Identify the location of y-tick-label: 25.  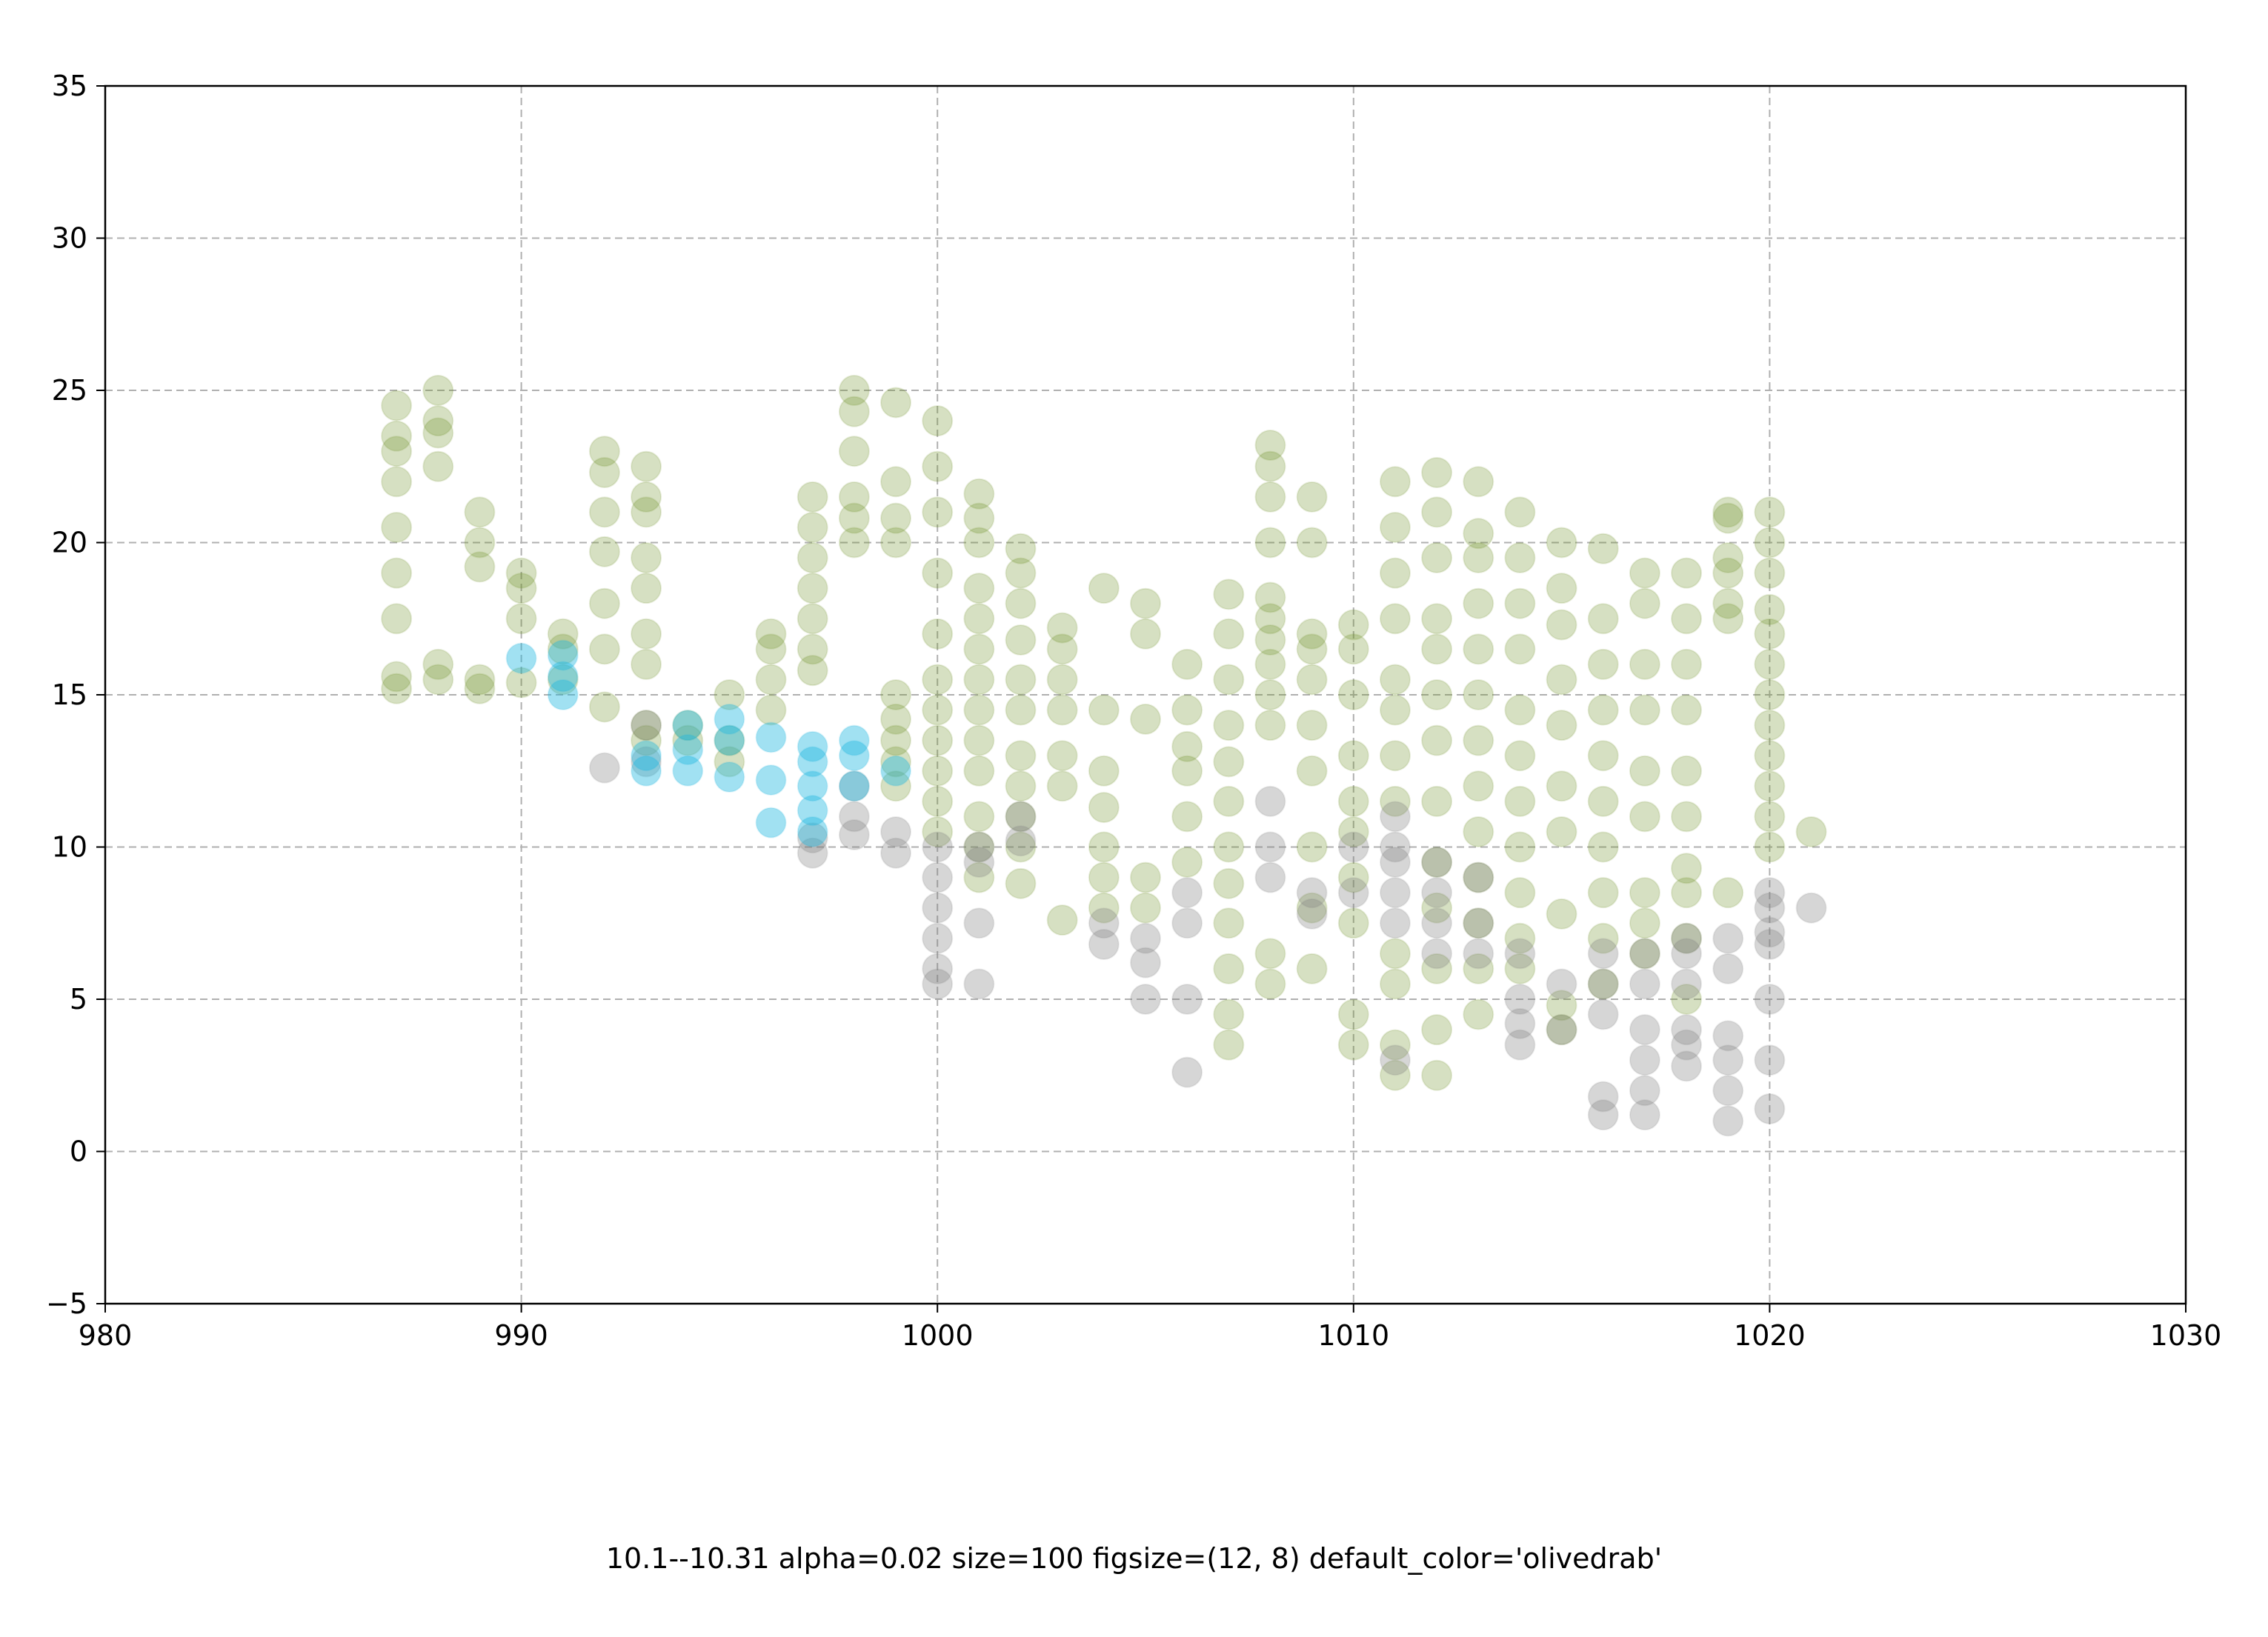
(69, 391).